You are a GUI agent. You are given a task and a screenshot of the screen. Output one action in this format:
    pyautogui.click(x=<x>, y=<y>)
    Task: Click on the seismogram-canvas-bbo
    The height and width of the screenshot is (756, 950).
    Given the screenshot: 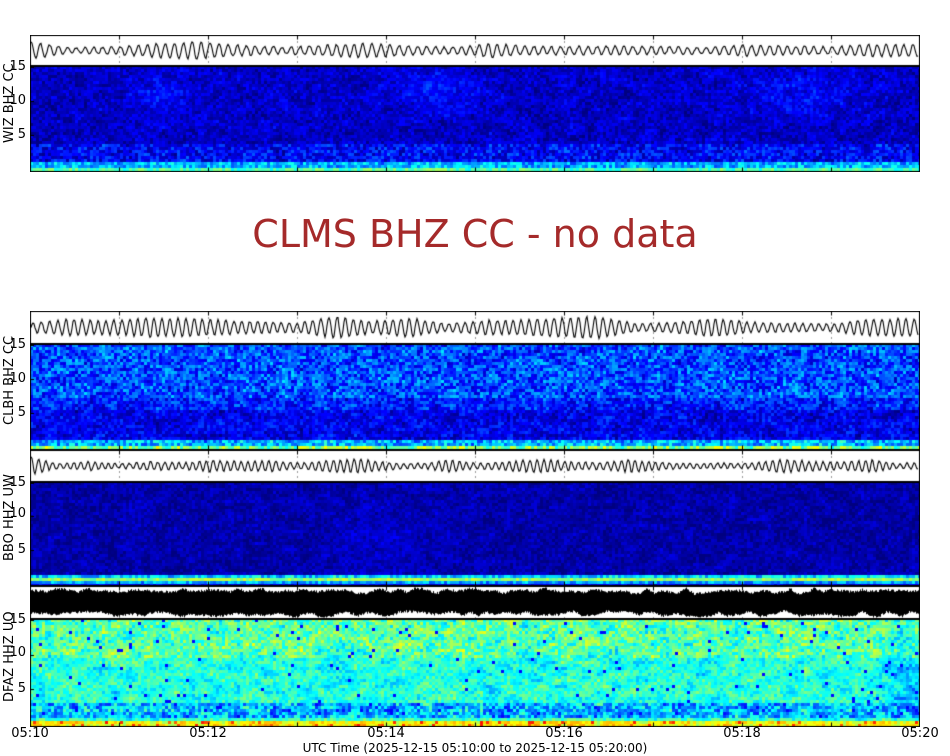 What is the action you would take?
    pyautogui.click(x=475, y=466)
    